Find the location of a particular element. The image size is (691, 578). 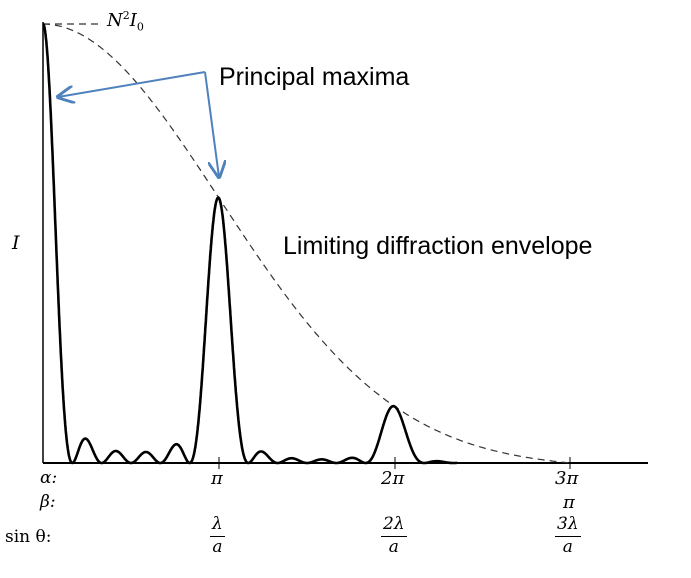

alpha-tick-3pi: 3π is located at coordinates (567, 478).